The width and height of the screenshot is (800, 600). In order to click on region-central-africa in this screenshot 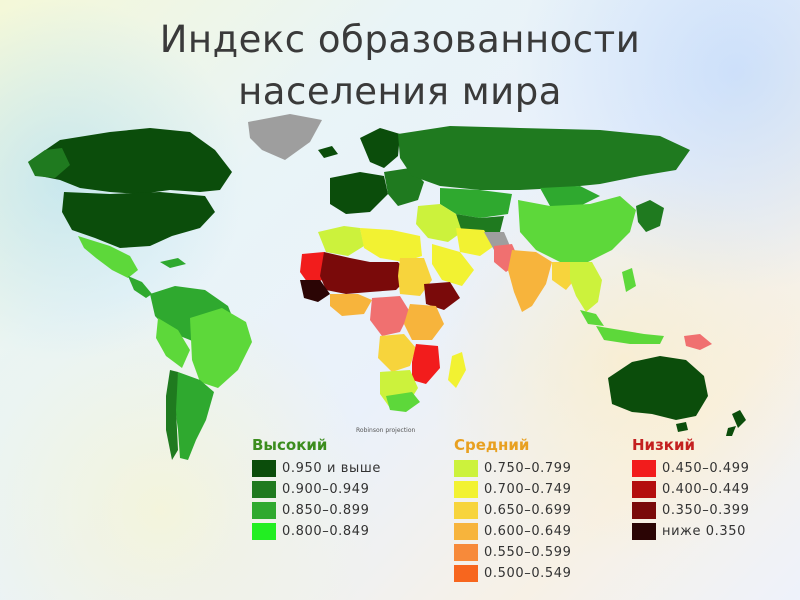, I will do `click(390, 316)`.